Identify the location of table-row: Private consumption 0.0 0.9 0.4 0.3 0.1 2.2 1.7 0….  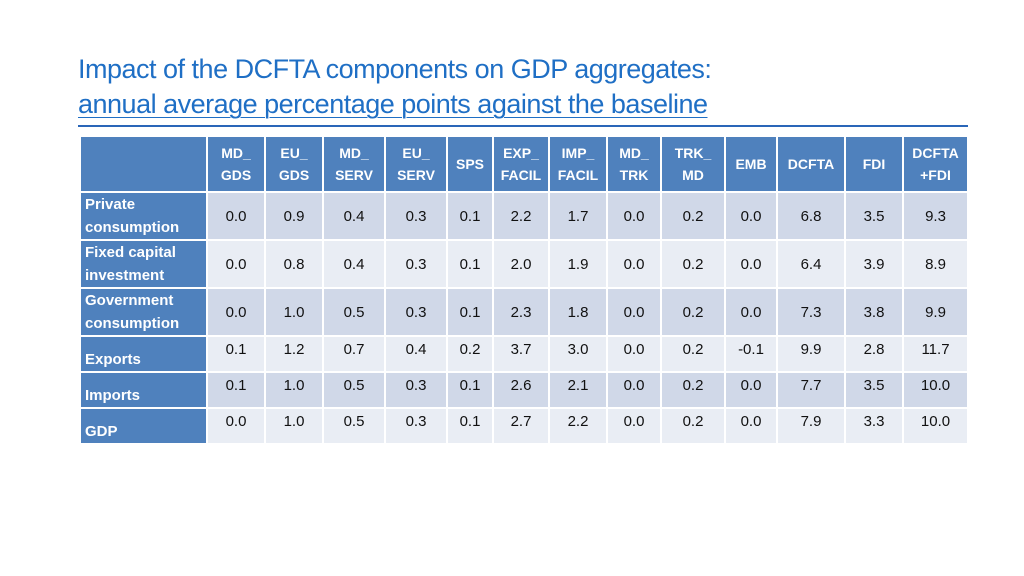
(524, 216).